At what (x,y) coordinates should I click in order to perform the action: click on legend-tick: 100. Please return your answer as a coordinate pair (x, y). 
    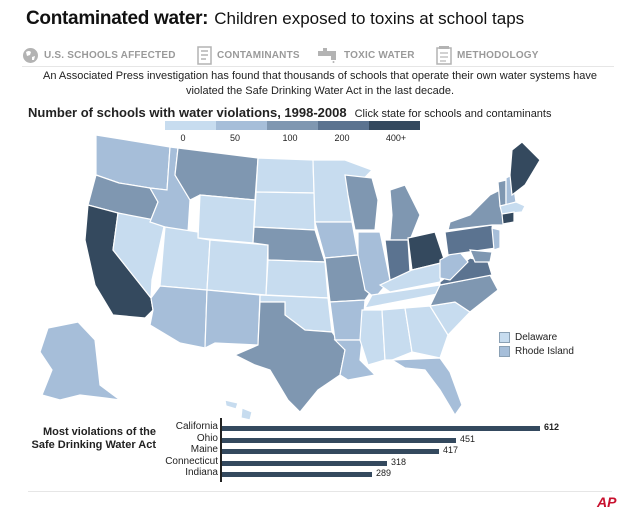
    Looking at the image, I should click on (290, 138).